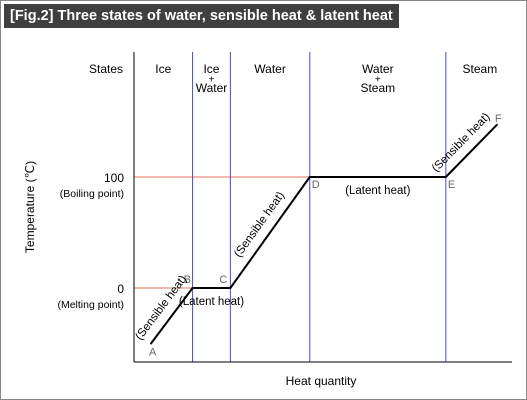 Image resolution: width=527 pixels, height=400 pixels. Describe the element at coordinates (92, 194) in the screenshot. I see `y-tick-sublabel: (Boiling point)` at that location.